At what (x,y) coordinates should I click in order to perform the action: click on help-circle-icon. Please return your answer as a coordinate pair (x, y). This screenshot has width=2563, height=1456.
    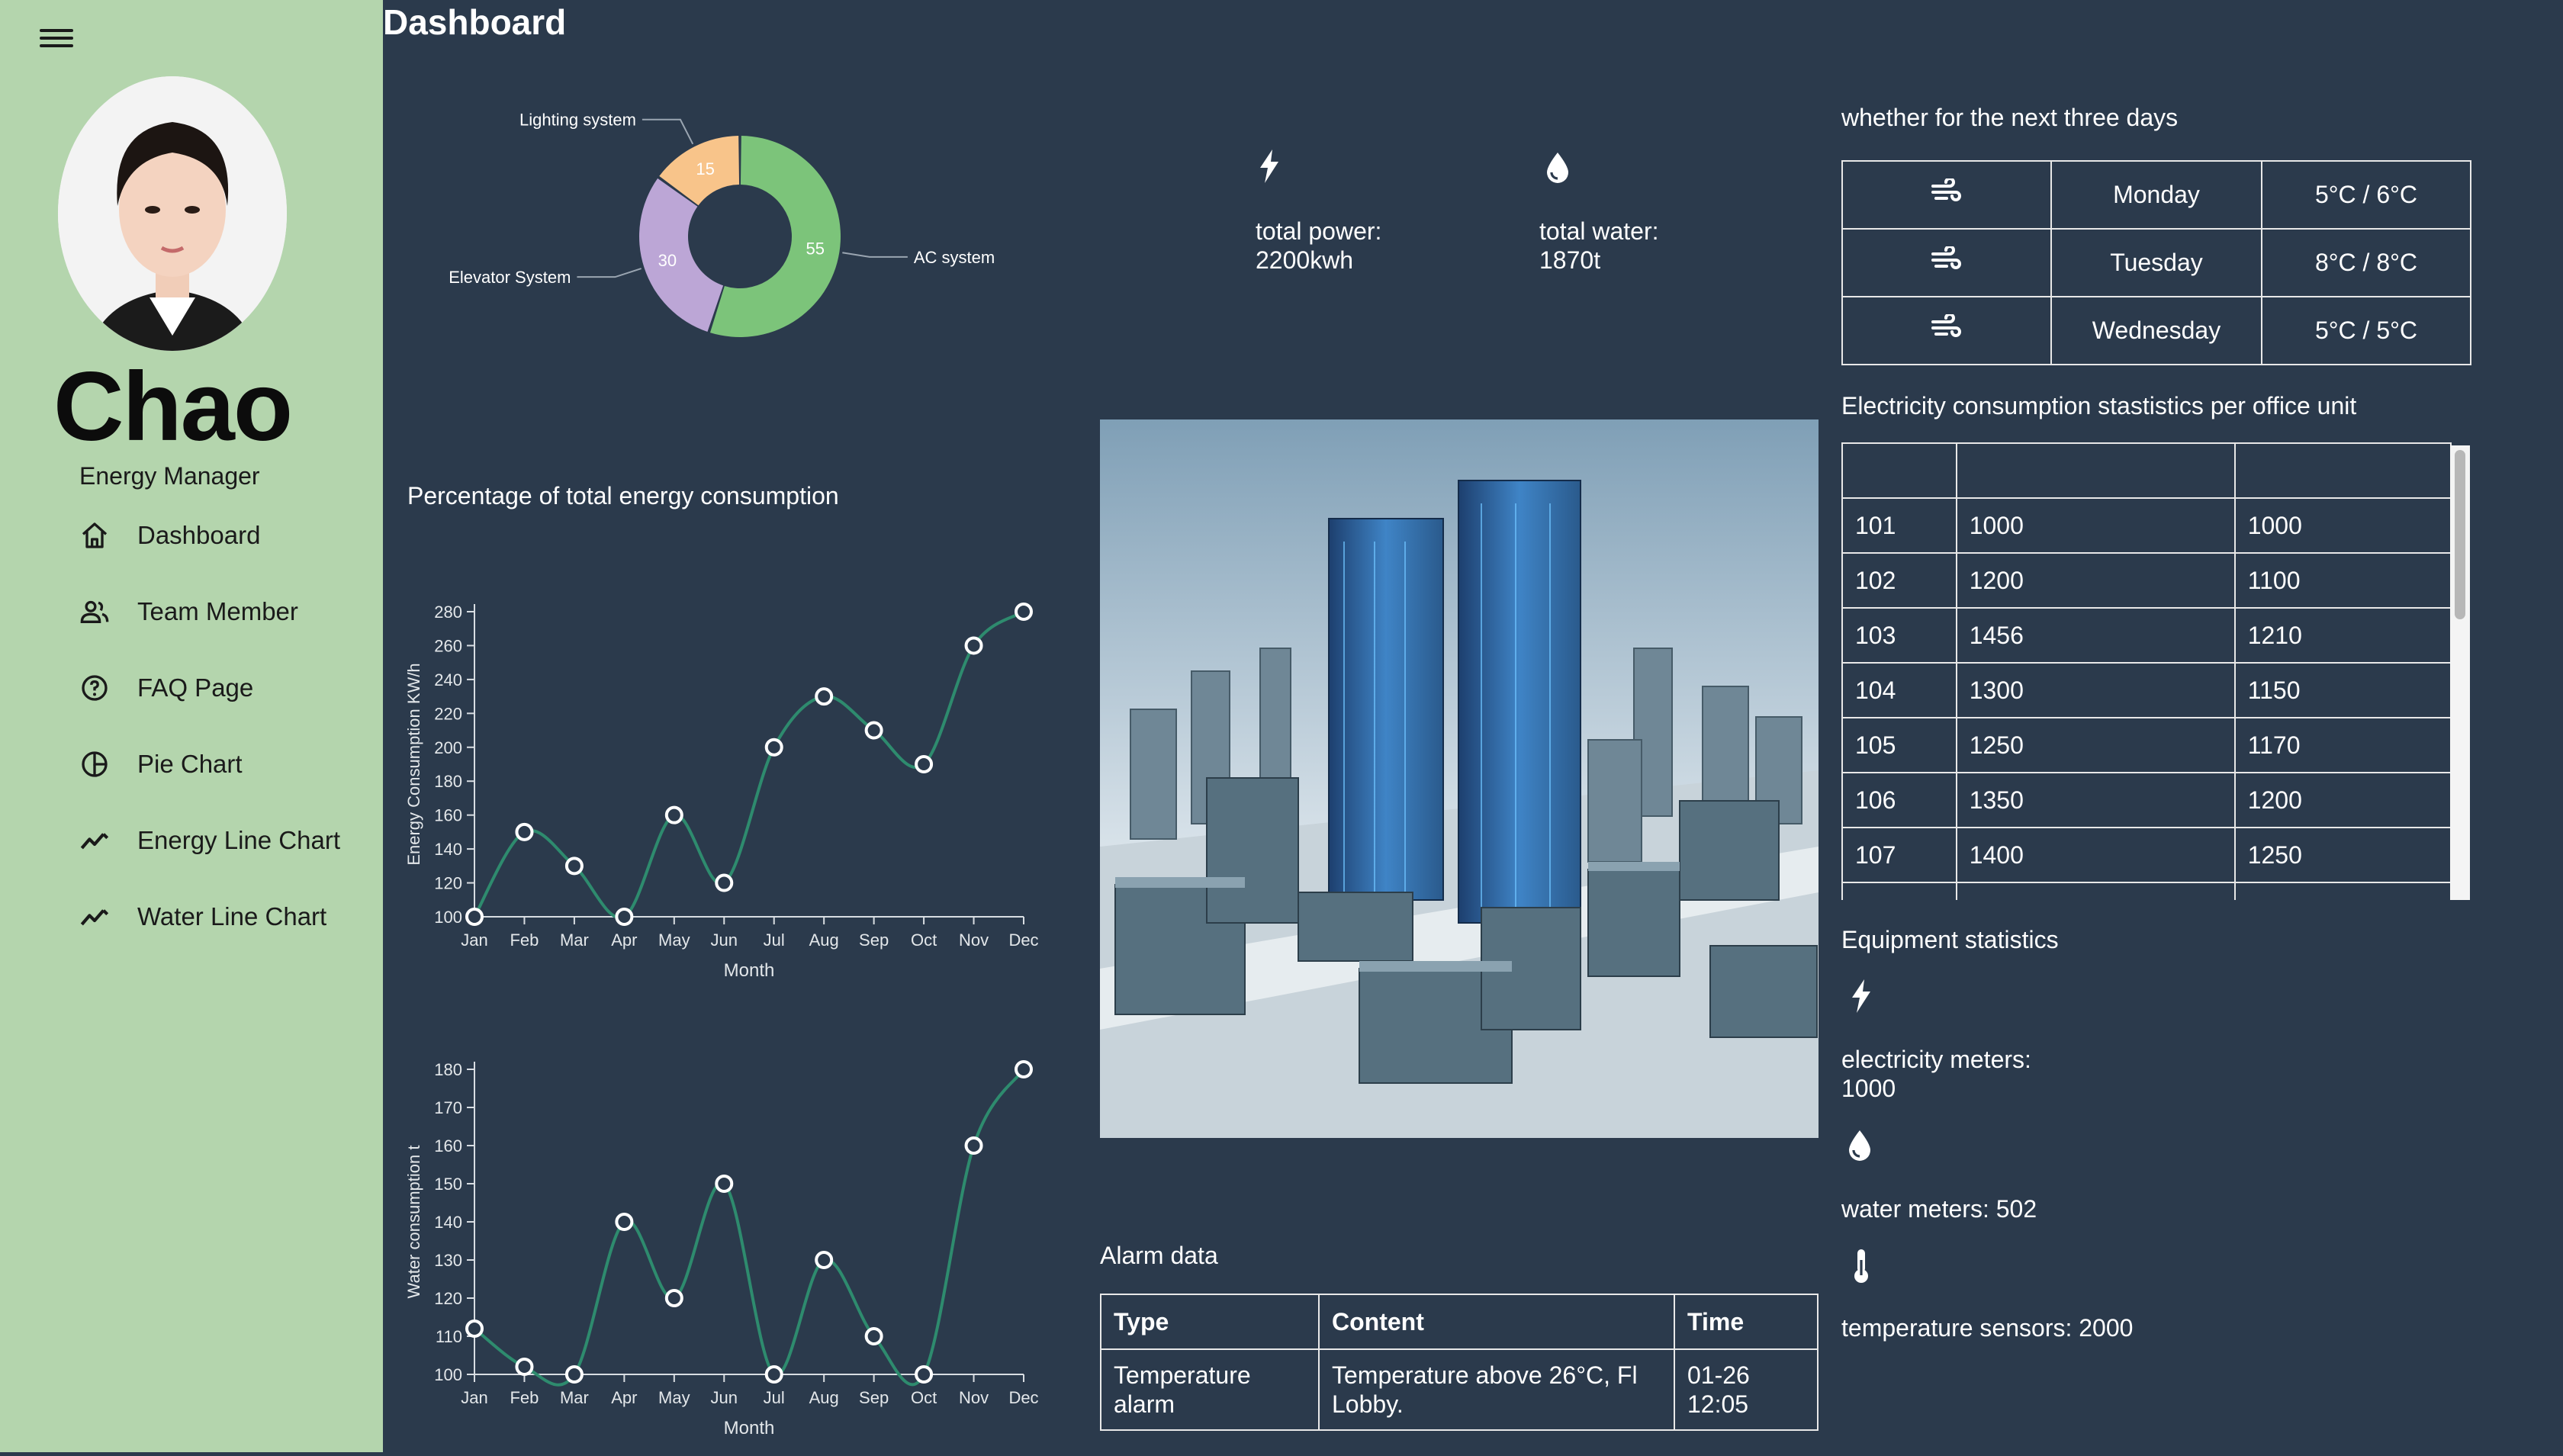
    Looking at the image, I should click on (94, 688).